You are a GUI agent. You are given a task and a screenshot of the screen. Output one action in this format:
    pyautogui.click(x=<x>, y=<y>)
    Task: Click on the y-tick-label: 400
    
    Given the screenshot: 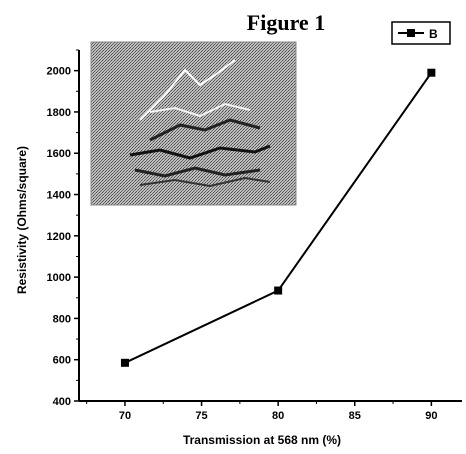 What is the action you would take?
    pyautogui.click(x=62, y=402)
    